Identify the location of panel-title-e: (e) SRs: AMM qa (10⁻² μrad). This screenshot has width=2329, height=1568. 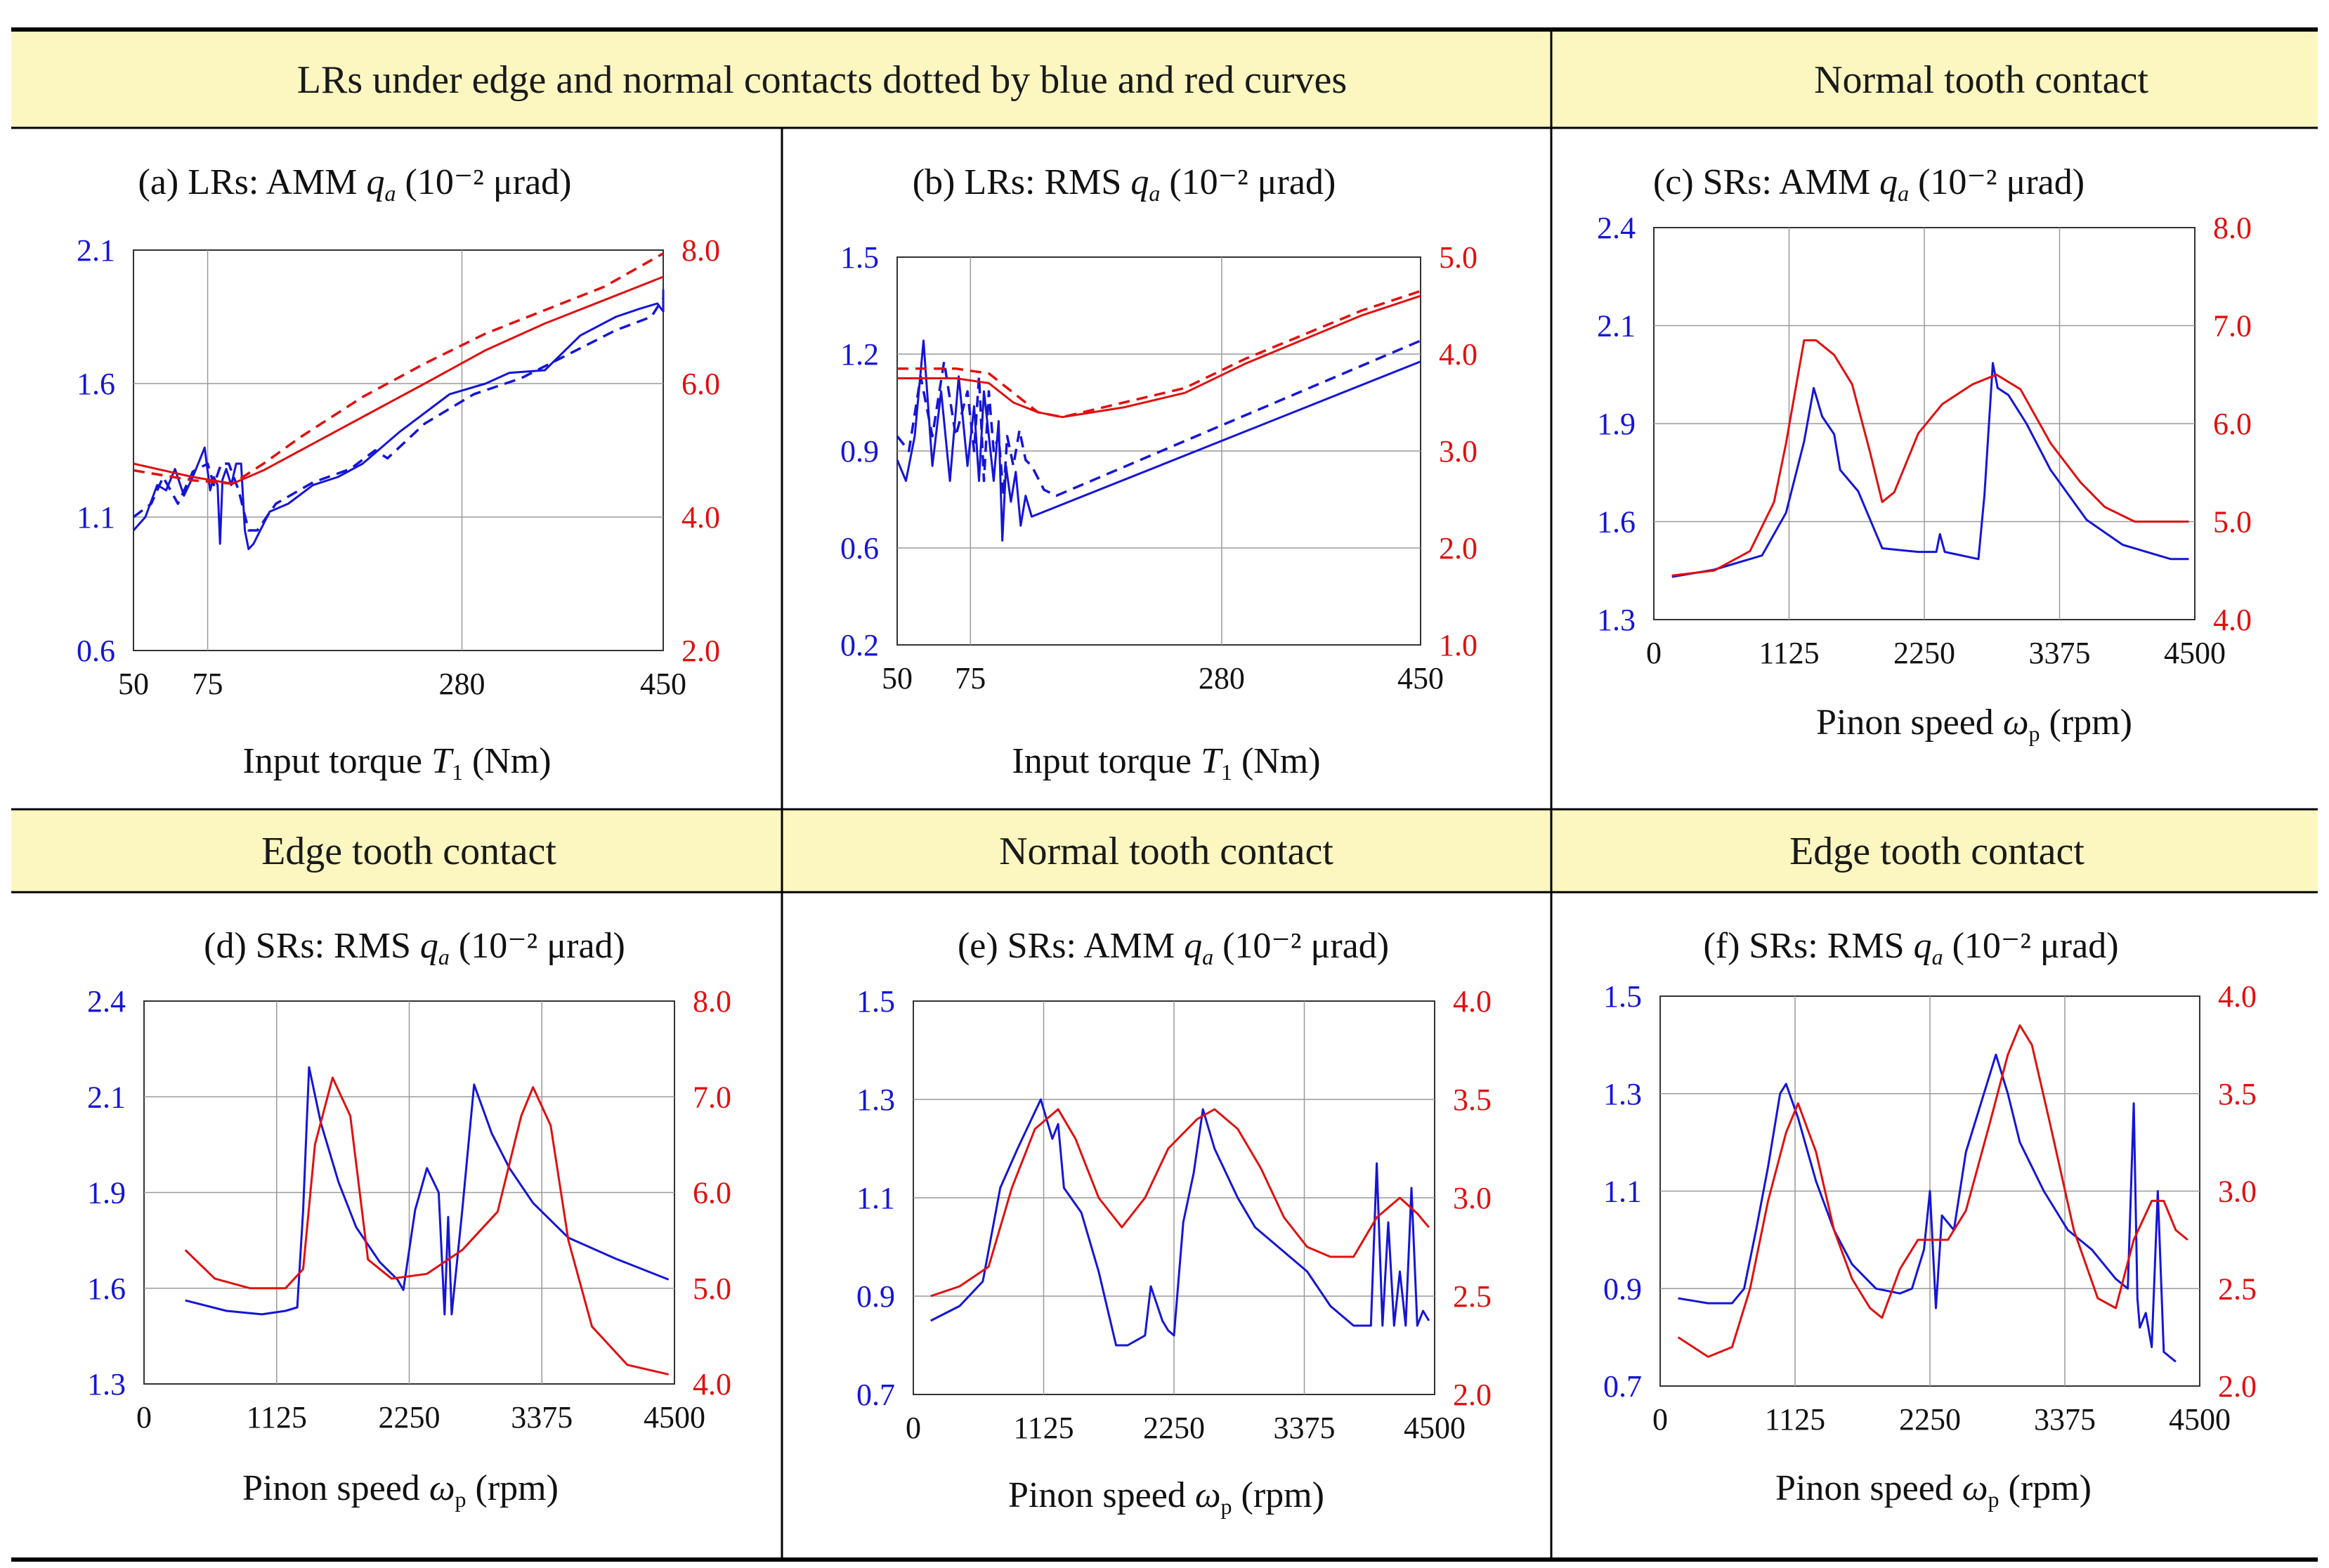
(1173, 947).